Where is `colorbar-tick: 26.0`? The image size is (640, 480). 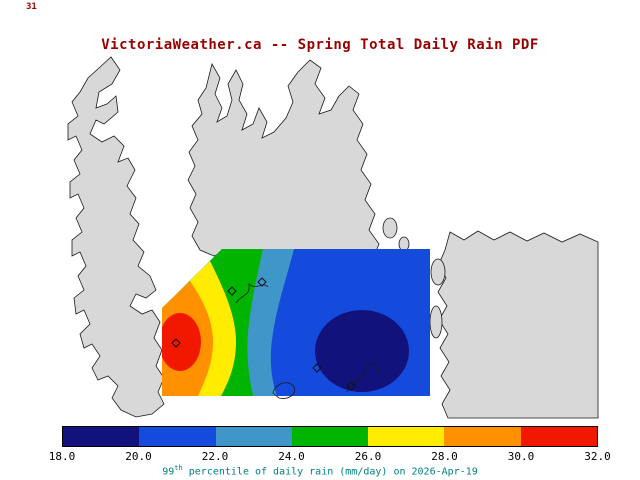
colorbar-tick: 26.0 is located at coordinates (368, 456).